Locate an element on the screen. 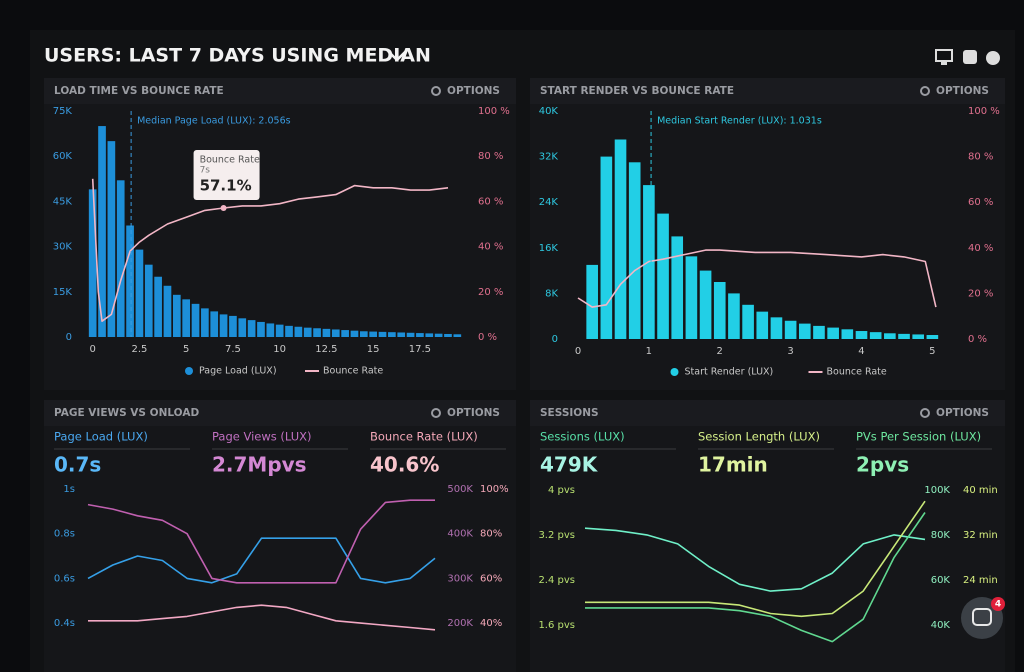 The height and width of the screenshot is (672, 1024). y-tick-label: 4 pvs is located at coordinates (561, 490).